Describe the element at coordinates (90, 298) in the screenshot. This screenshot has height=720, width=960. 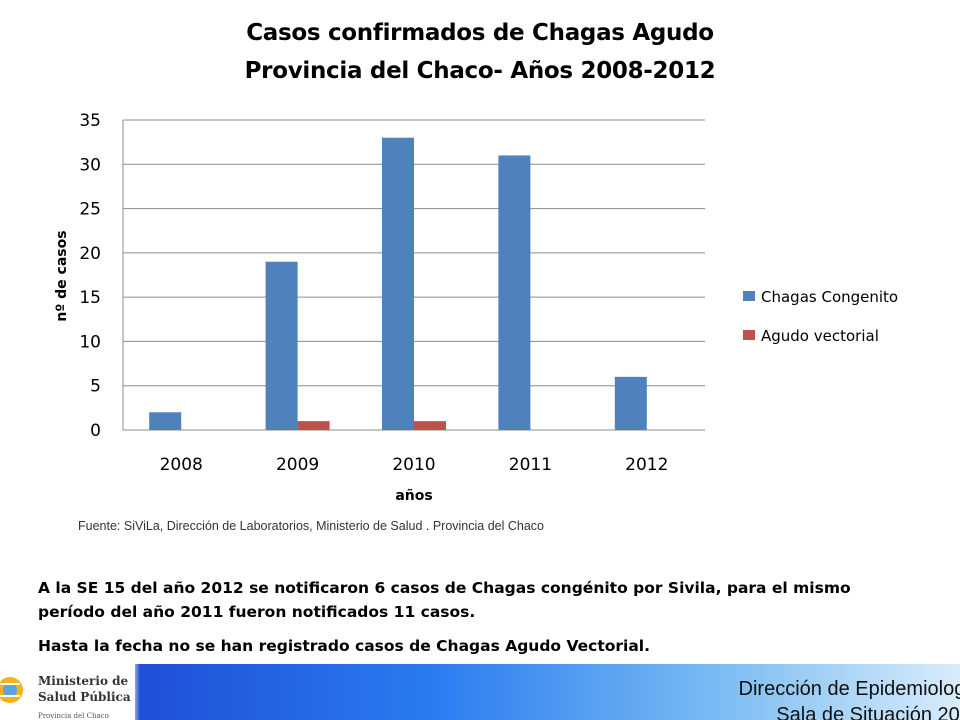
I see `y-tick-label: 15` at that location.